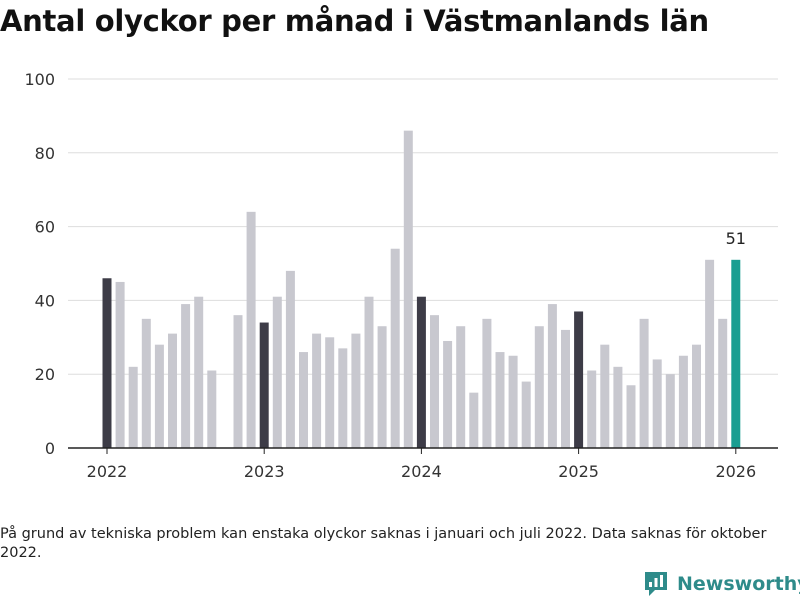 Image resolution: width=800 pixels, height=600 pixels. Describe the element at coordinates (656, 584) in the screenshot. I see `newsworthy-logo-icon` at that location.